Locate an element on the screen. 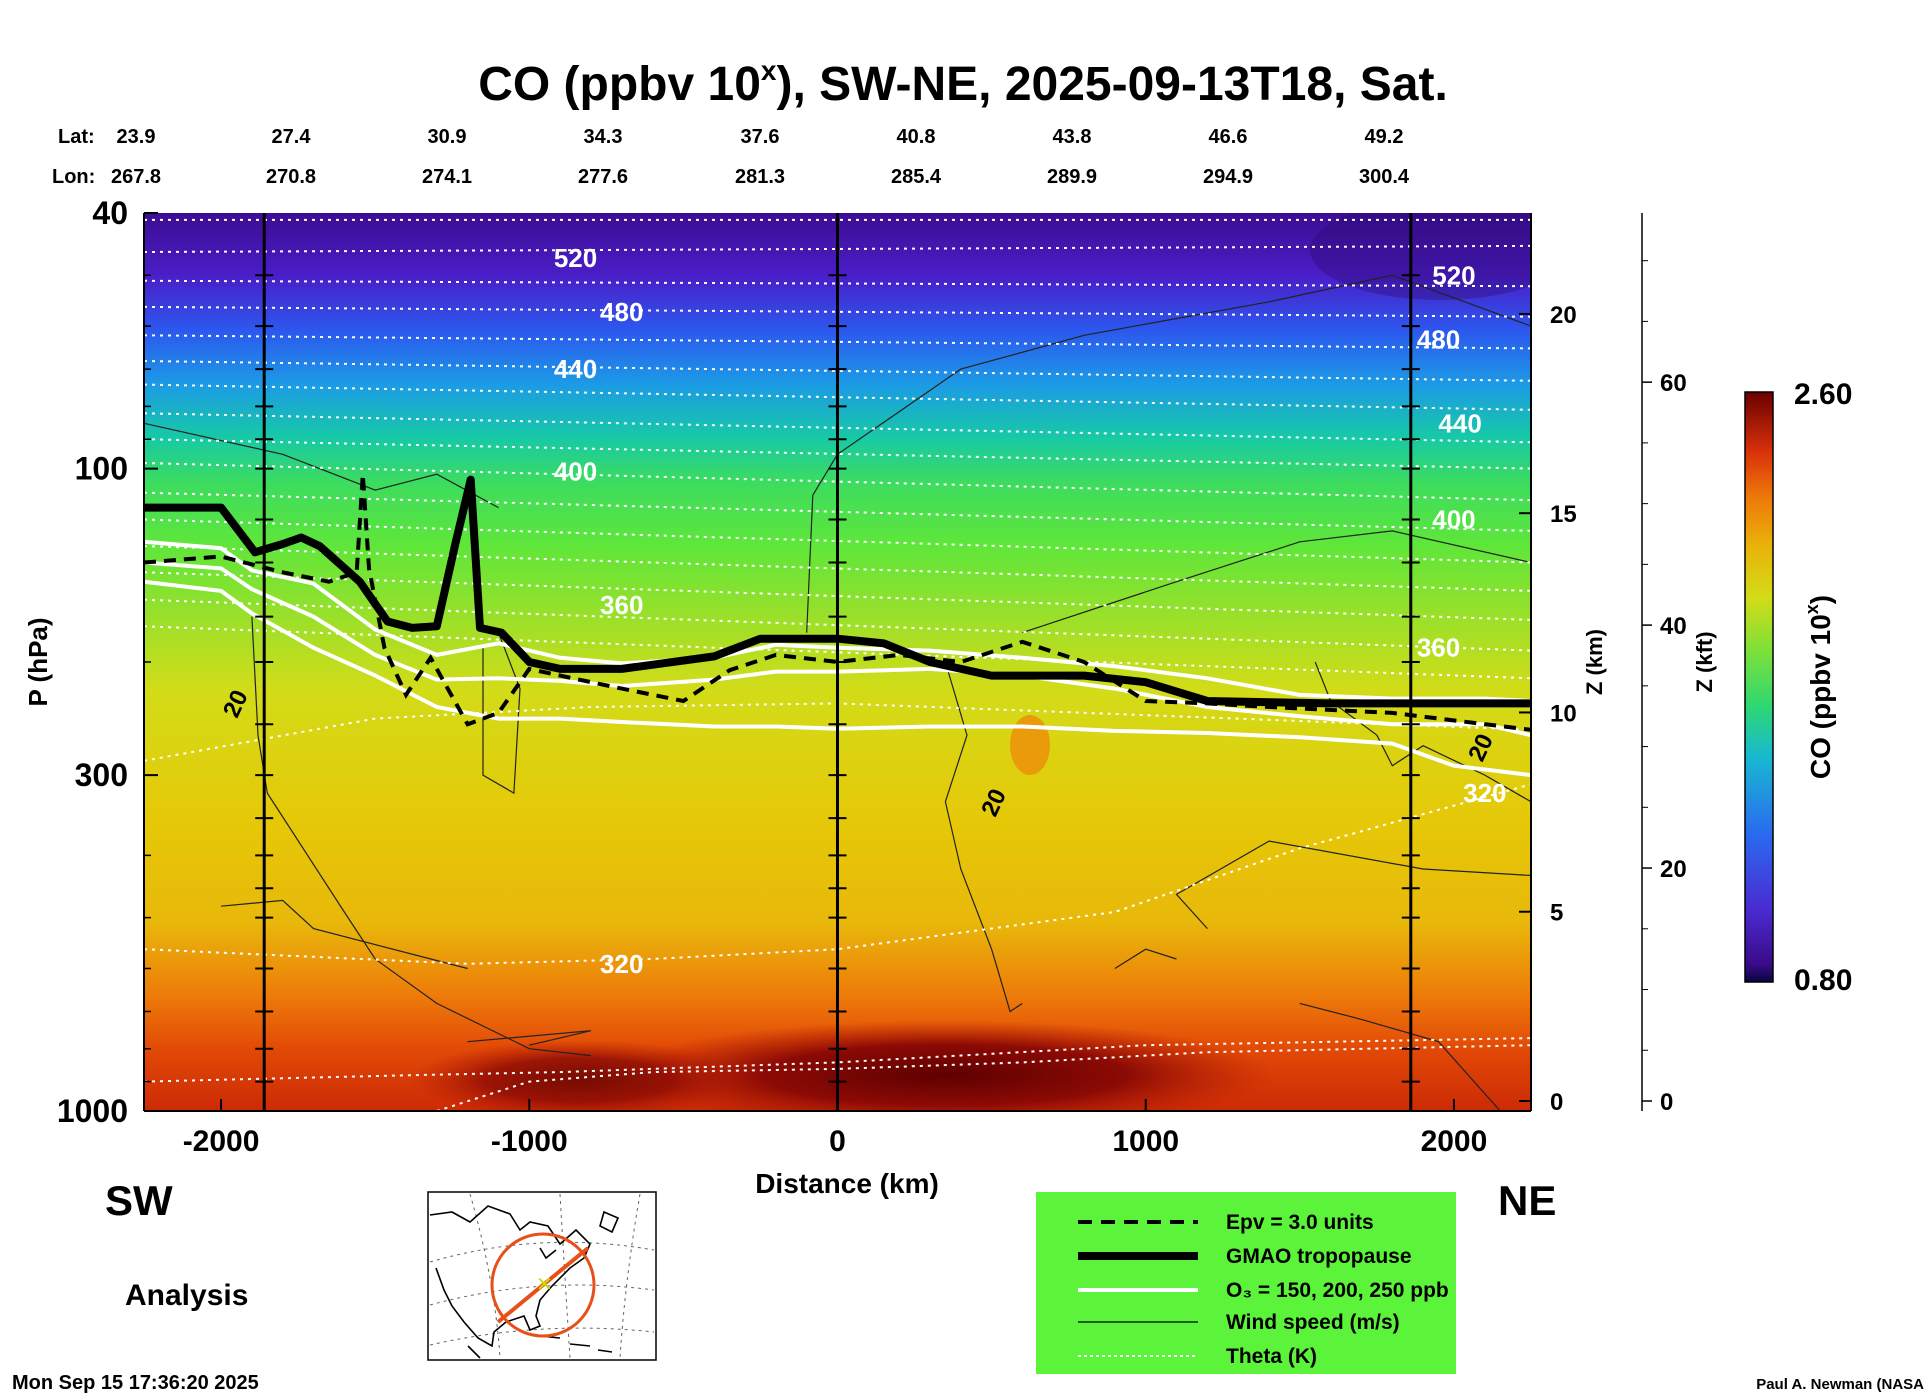  lat-value: 37.6 is located at coordinates (760, 137).